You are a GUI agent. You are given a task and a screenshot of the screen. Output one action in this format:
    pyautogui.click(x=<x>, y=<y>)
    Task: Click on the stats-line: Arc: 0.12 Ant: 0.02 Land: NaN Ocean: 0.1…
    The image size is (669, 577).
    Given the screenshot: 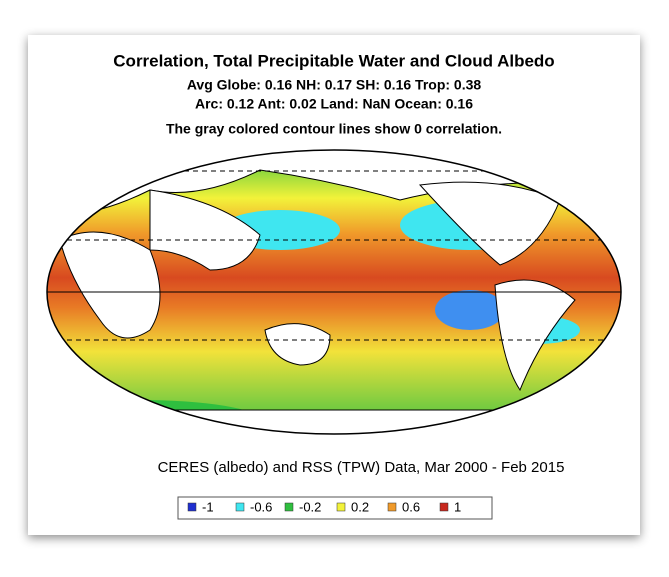 What is the action you would take?
    pyautogui.click(x=334, y=104)
    